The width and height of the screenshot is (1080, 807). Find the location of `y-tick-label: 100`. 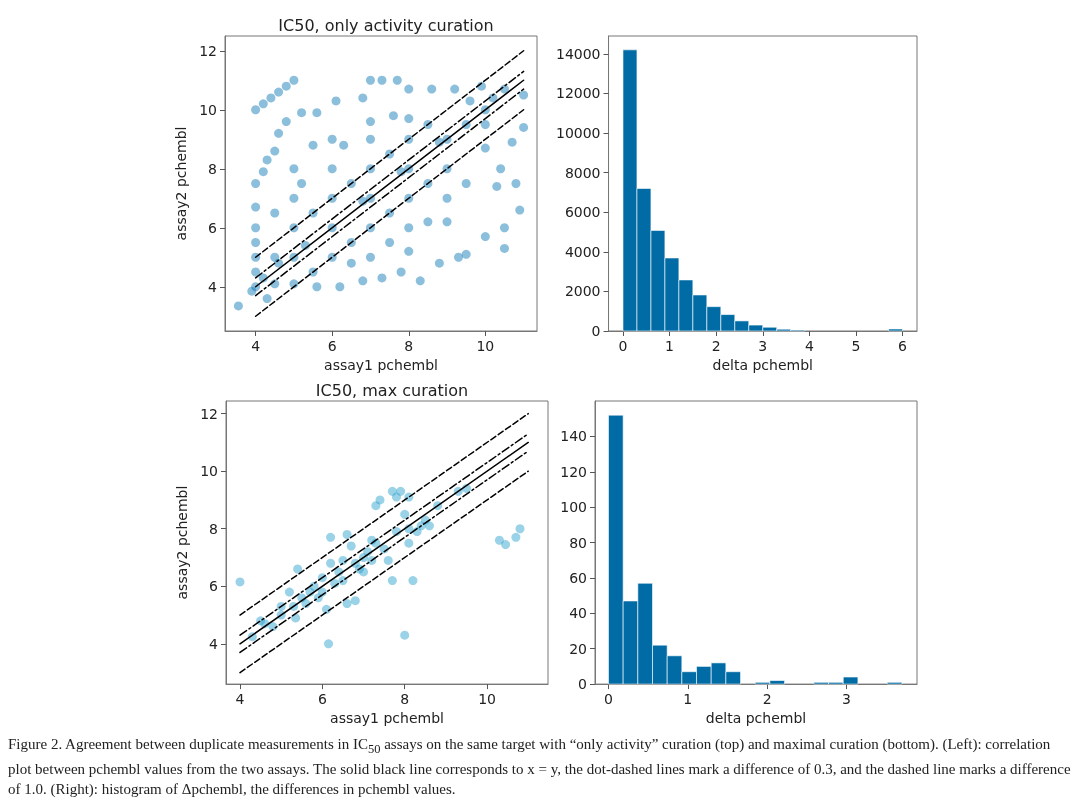

y-tick-label: 100 is located at coordinates (573, 507).